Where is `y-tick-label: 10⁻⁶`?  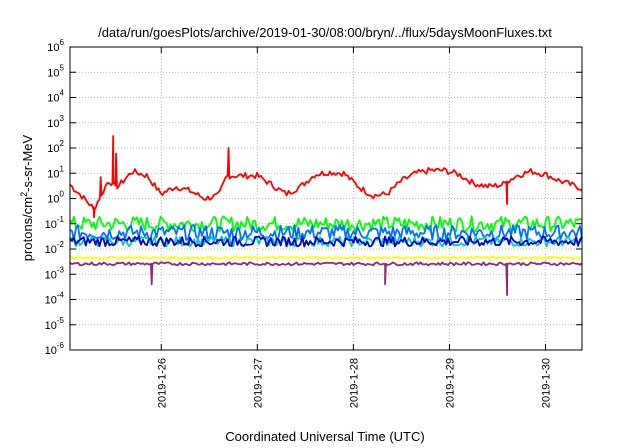 y-tick-label: 10⁻⁶ is located at coordinates (55, 349).